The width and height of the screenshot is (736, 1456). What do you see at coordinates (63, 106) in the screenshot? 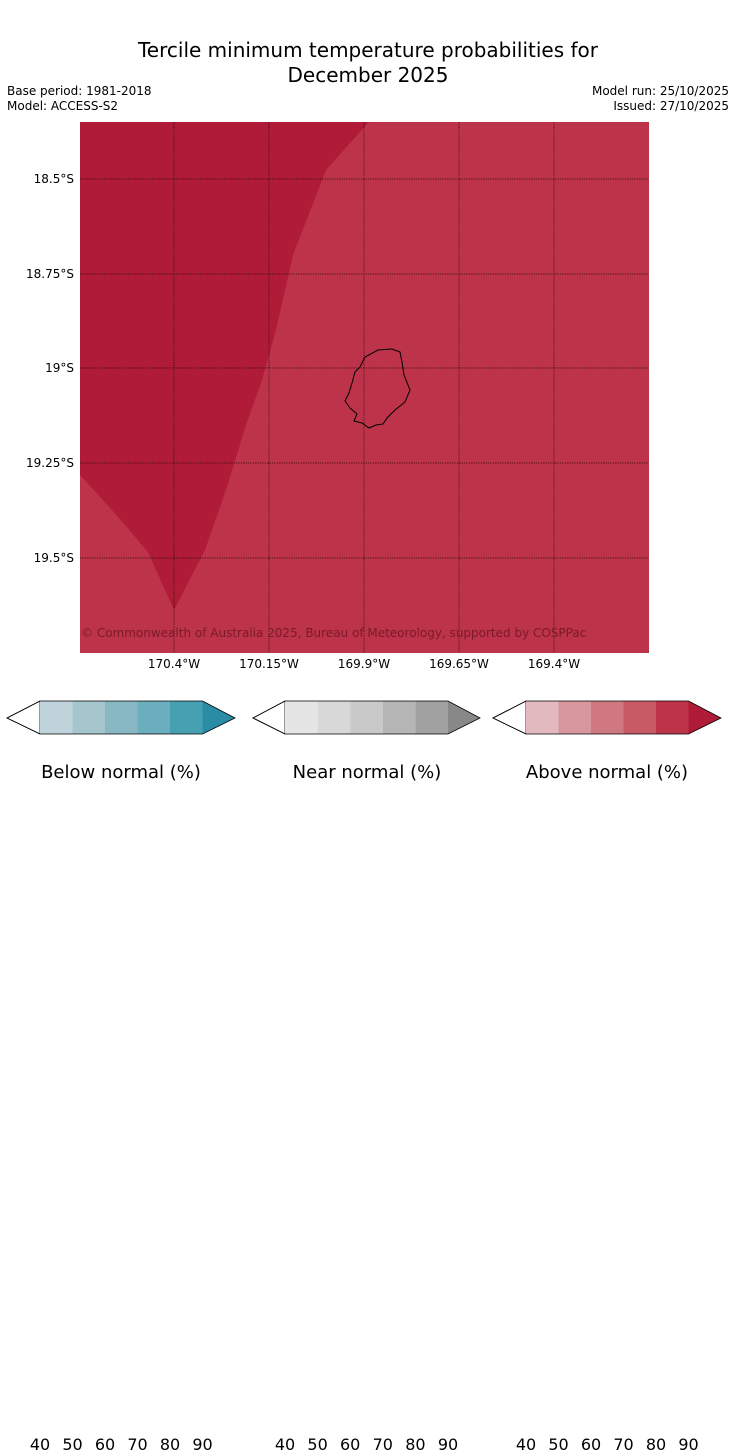
I see `model-name: Model: ACCESS-S2` at bounding box center [63, 106].